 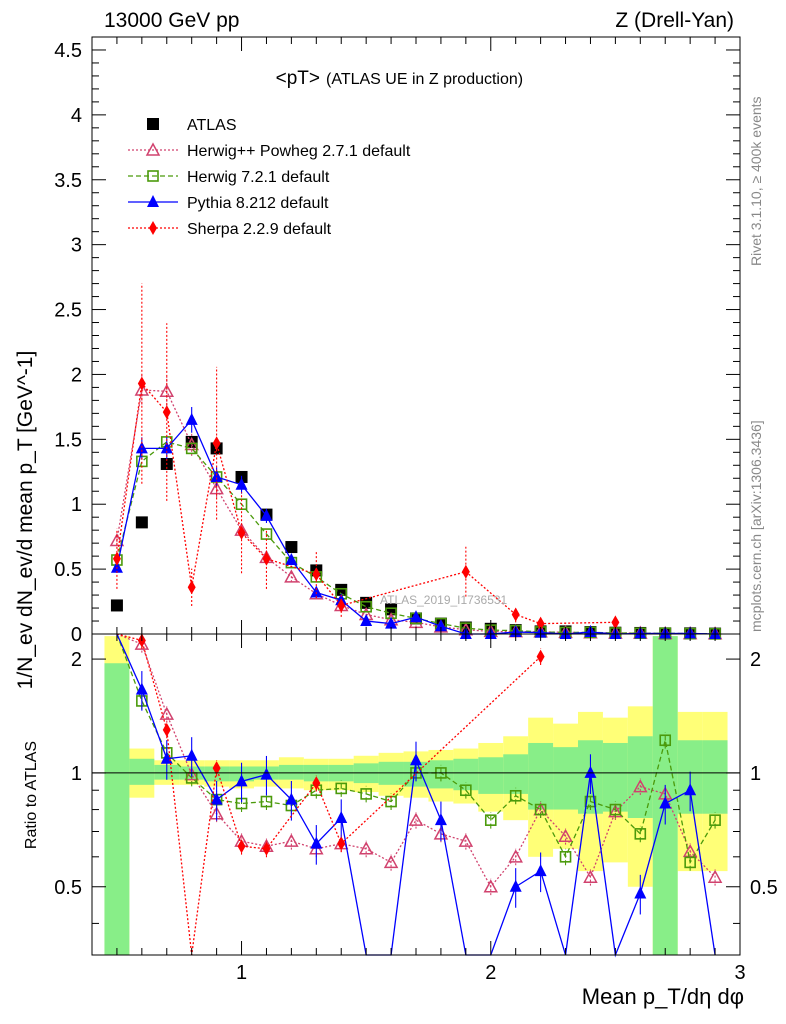 What do you see at coordinates (212, 125) in the screenshot?
I see `legend-label-atlas: ATLAS` at bounding box center [212, 125].